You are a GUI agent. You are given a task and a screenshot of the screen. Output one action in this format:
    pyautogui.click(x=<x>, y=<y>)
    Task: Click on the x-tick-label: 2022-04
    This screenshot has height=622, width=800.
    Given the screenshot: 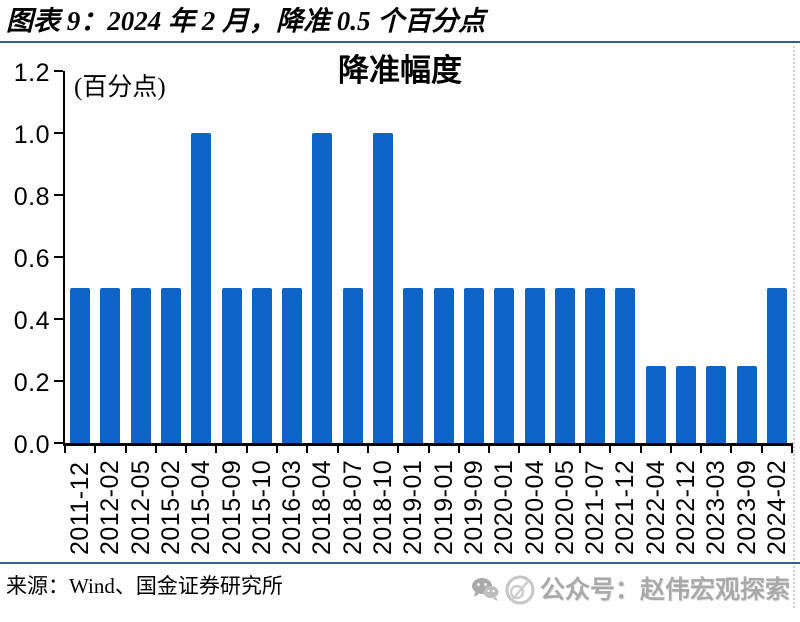 What is the action you would take?
    pyautogui.click(x=655, y=507)
    